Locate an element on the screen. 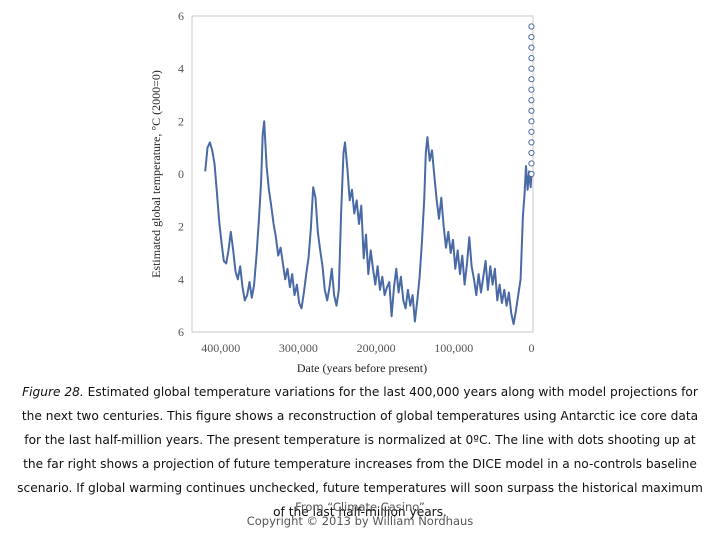 The width and height of the screenshot is (720, 540). x-tick-label: 400,000 is located at coordinates (220, 348).